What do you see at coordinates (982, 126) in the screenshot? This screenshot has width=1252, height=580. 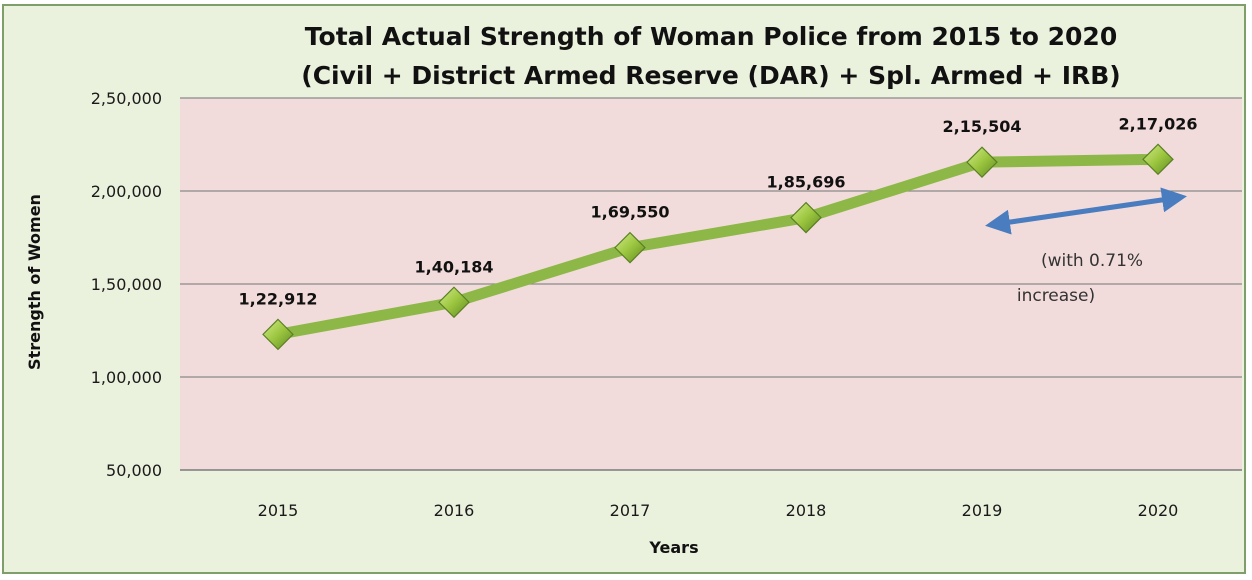 I see `data-label: 2,15,504` at bounding box center [982, 126].